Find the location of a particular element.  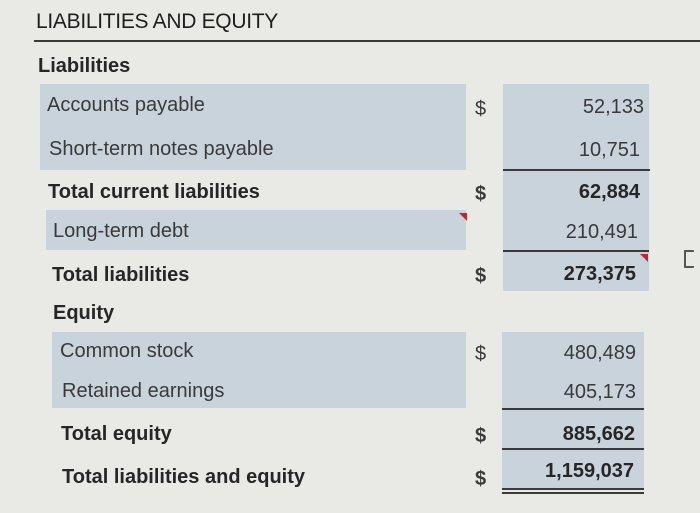

liabilities-input-band is located at coordinates (253, 127).